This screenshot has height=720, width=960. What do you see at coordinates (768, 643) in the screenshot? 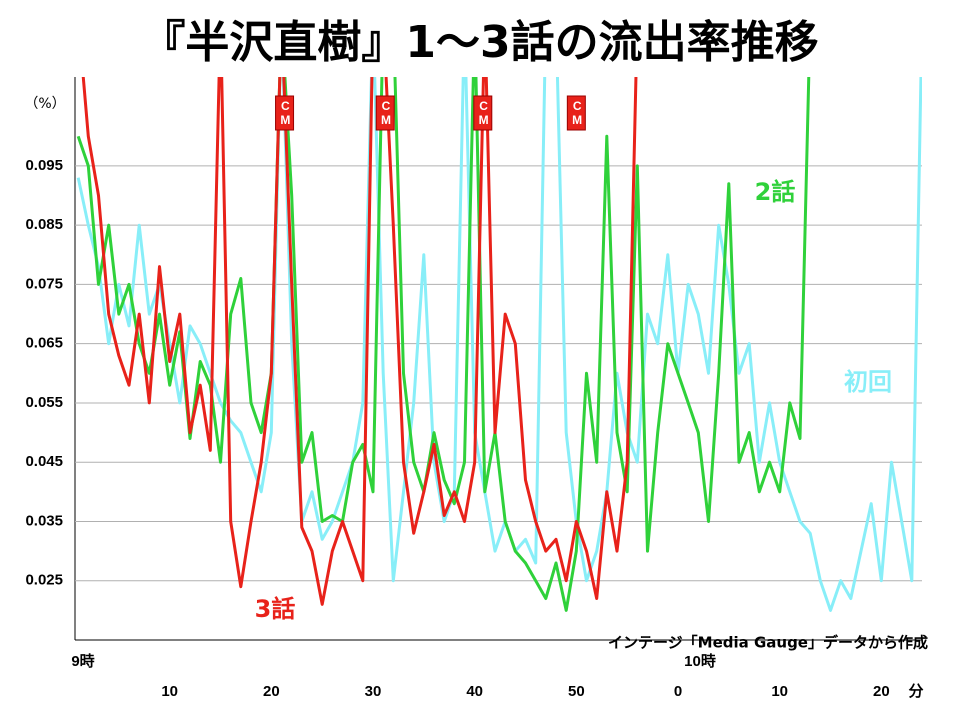
I see `source-note: インテージ「Media Gauge」データから作成` at bounding box center [768, 643].